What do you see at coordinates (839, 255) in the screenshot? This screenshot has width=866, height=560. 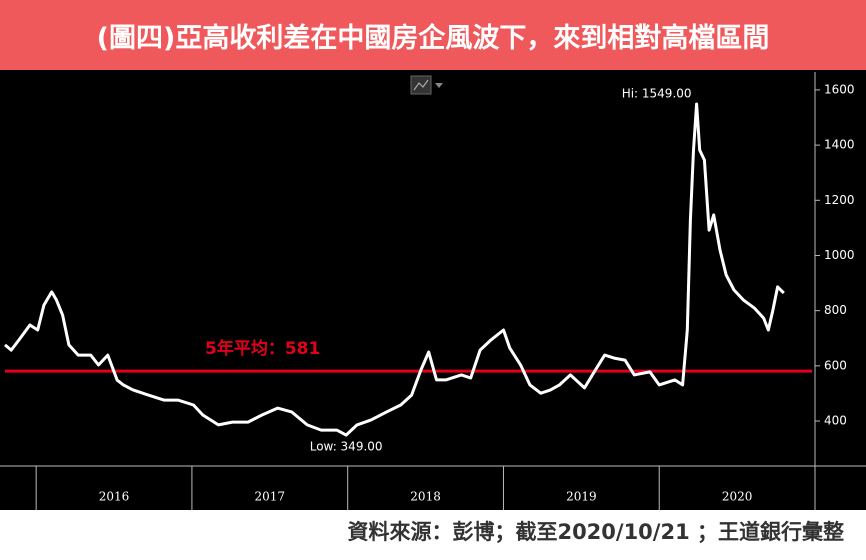 I see `y-tick-label: 1000` at bounding box center [839, 255].